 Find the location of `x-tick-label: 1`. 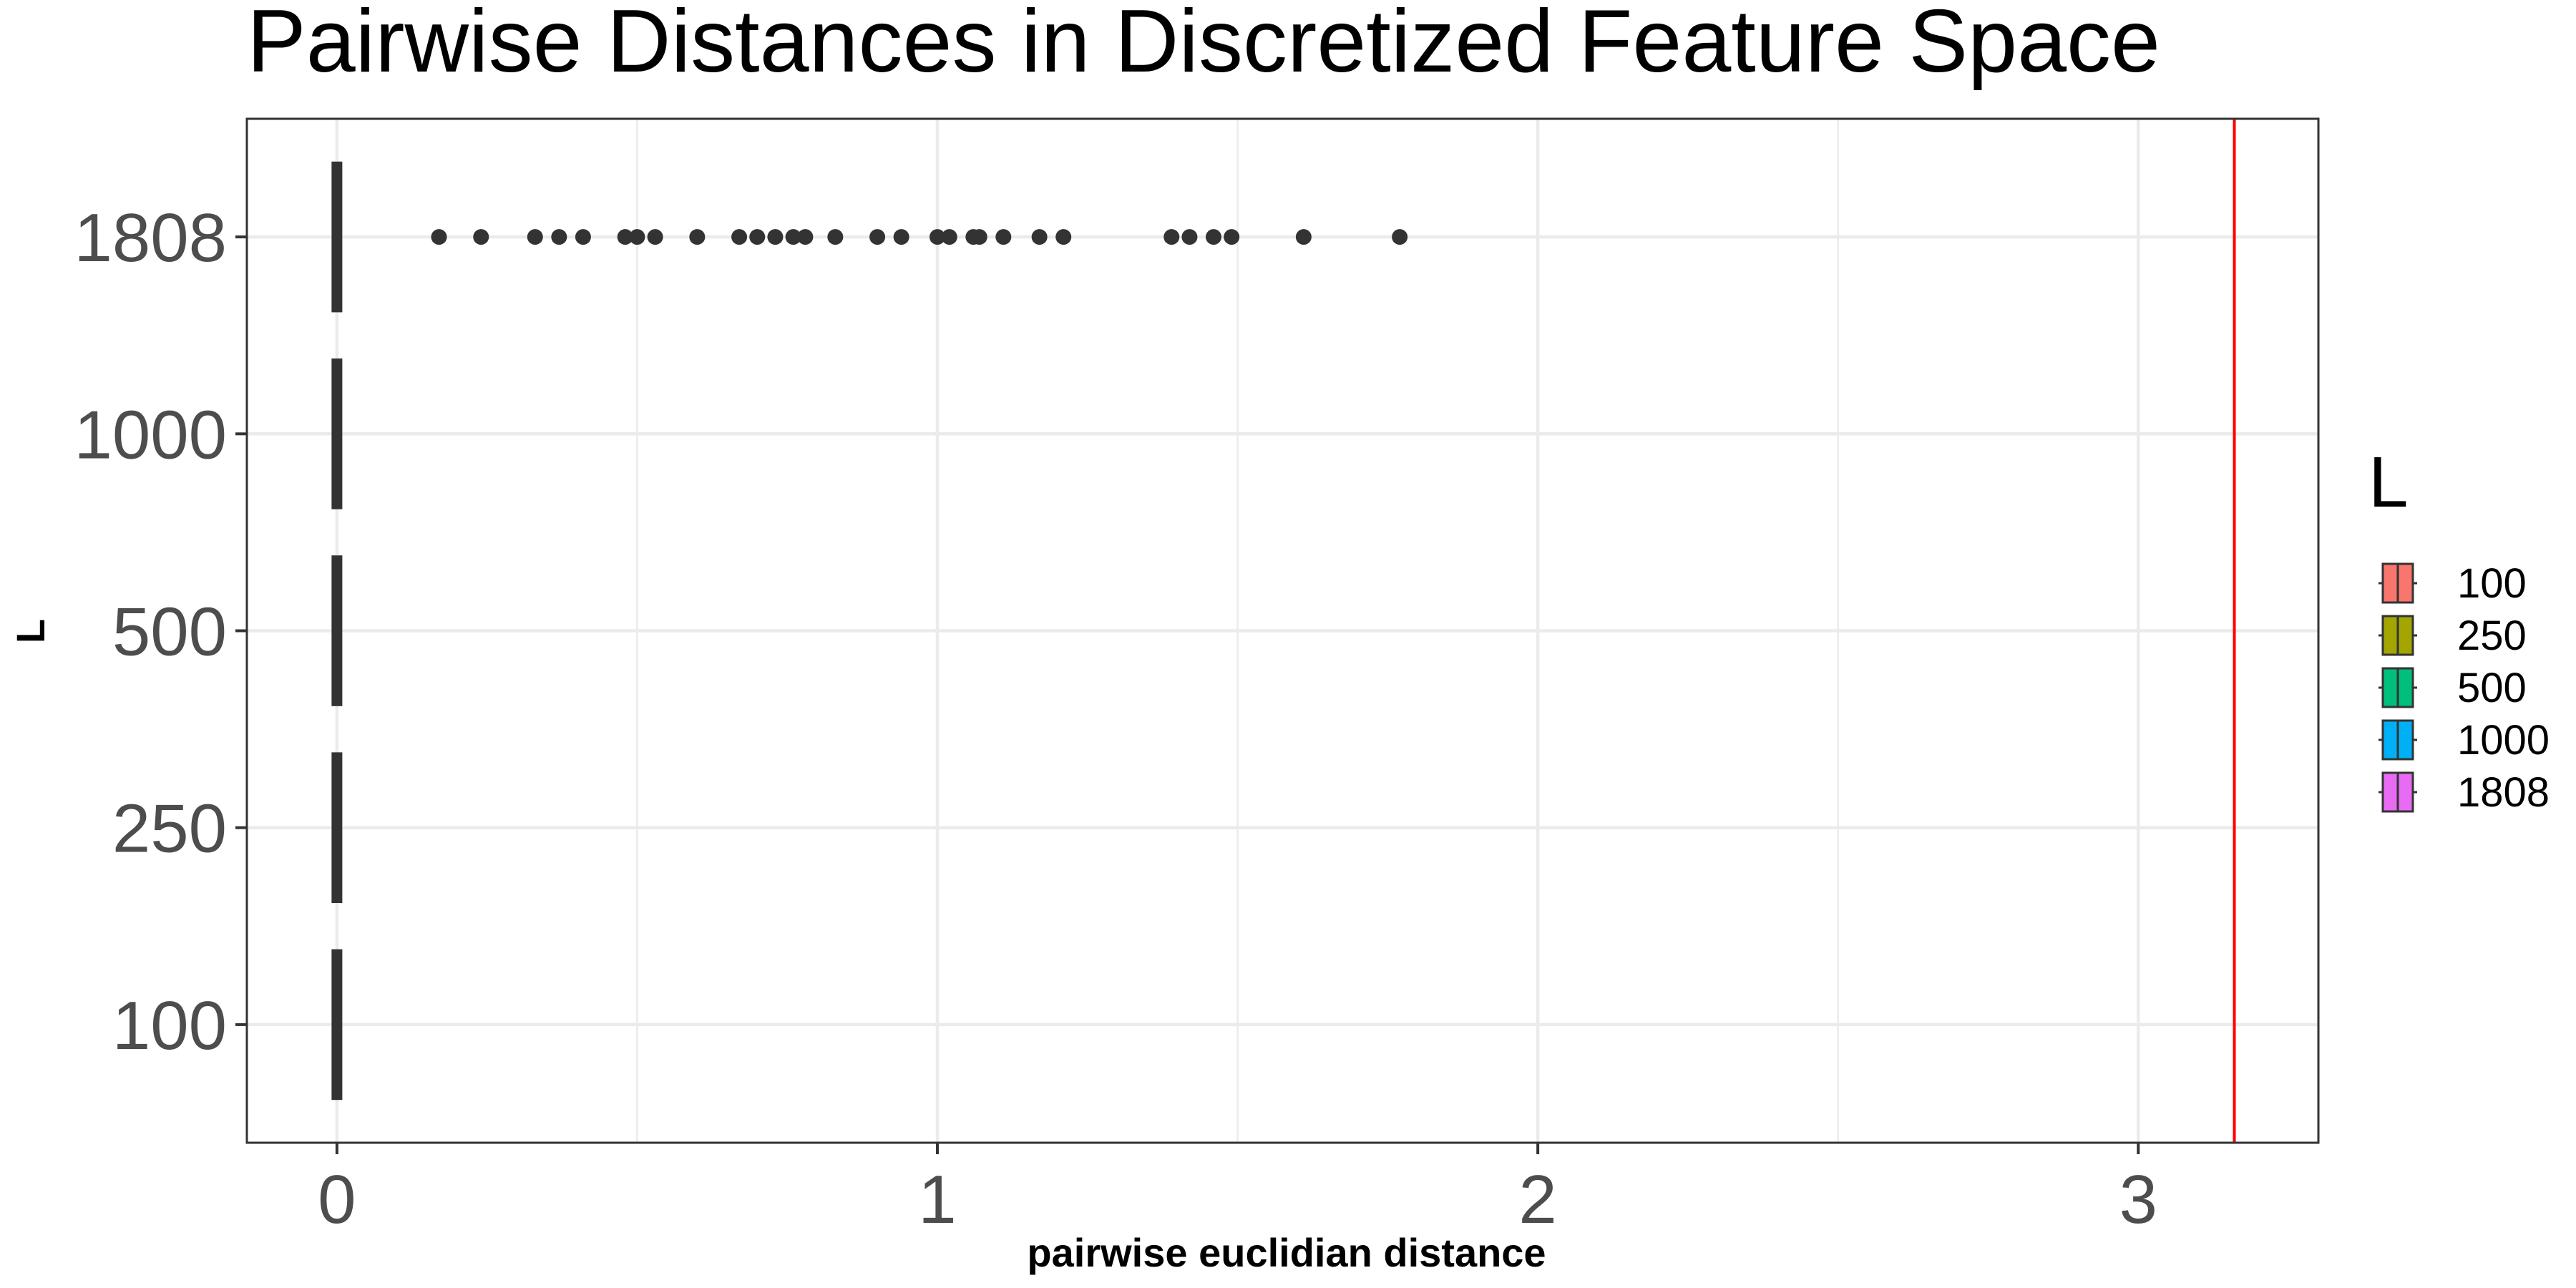

x-tick-label: 1 is located at coordinates (937, 1199).